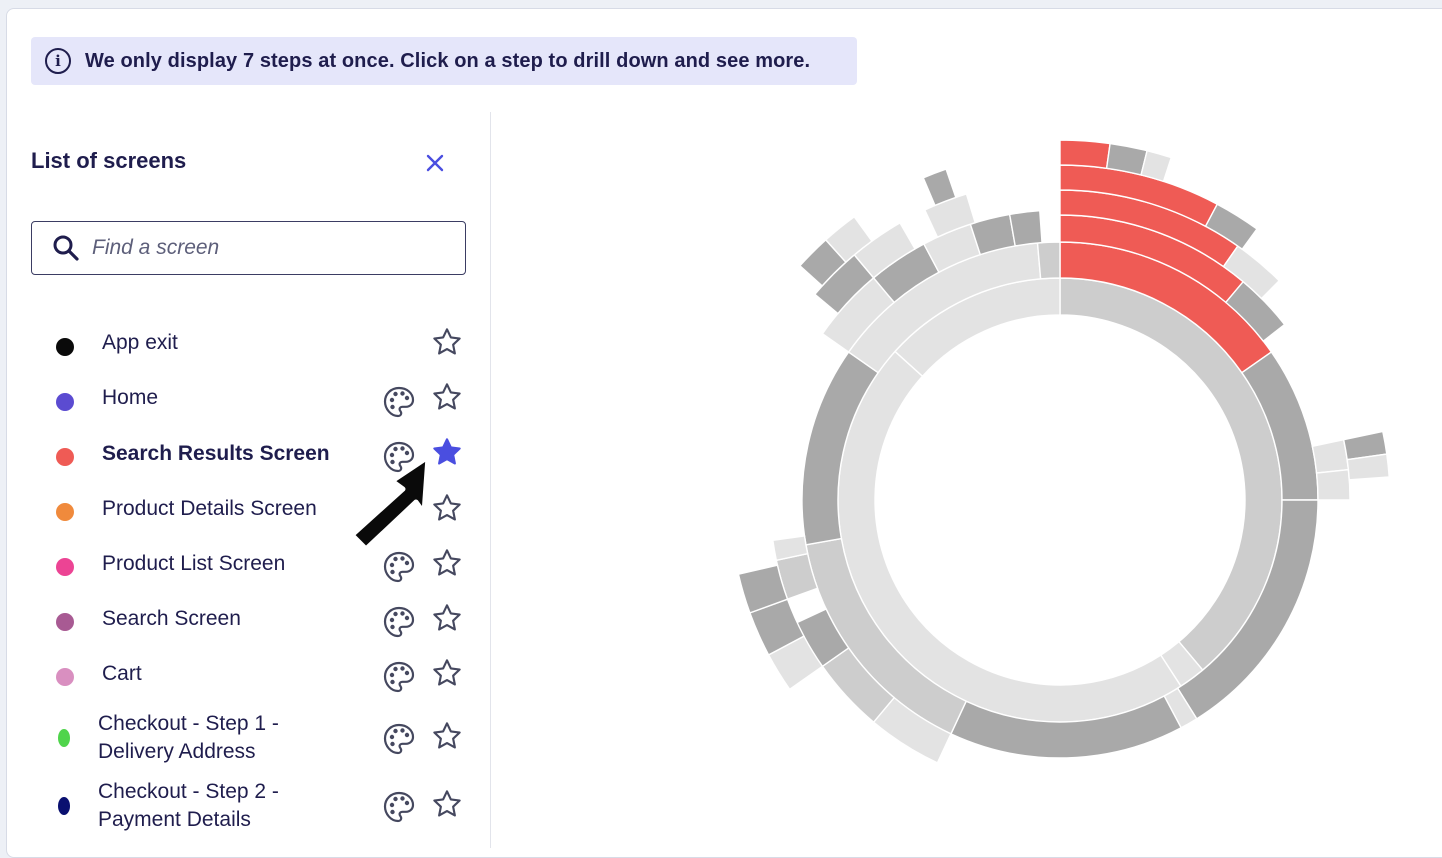  What do you see at coordinates (58, 61) in the screenshot?
I see `info-icon: i` at bounding box center [58, 61].